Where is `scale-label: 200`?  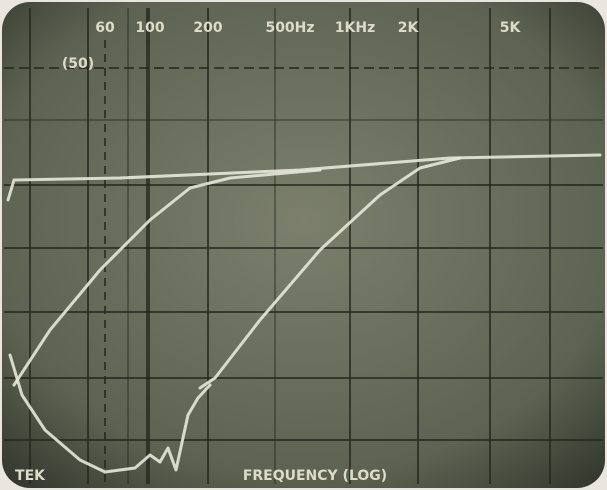 scale-label: 200 is located at coordinates (207, 28).